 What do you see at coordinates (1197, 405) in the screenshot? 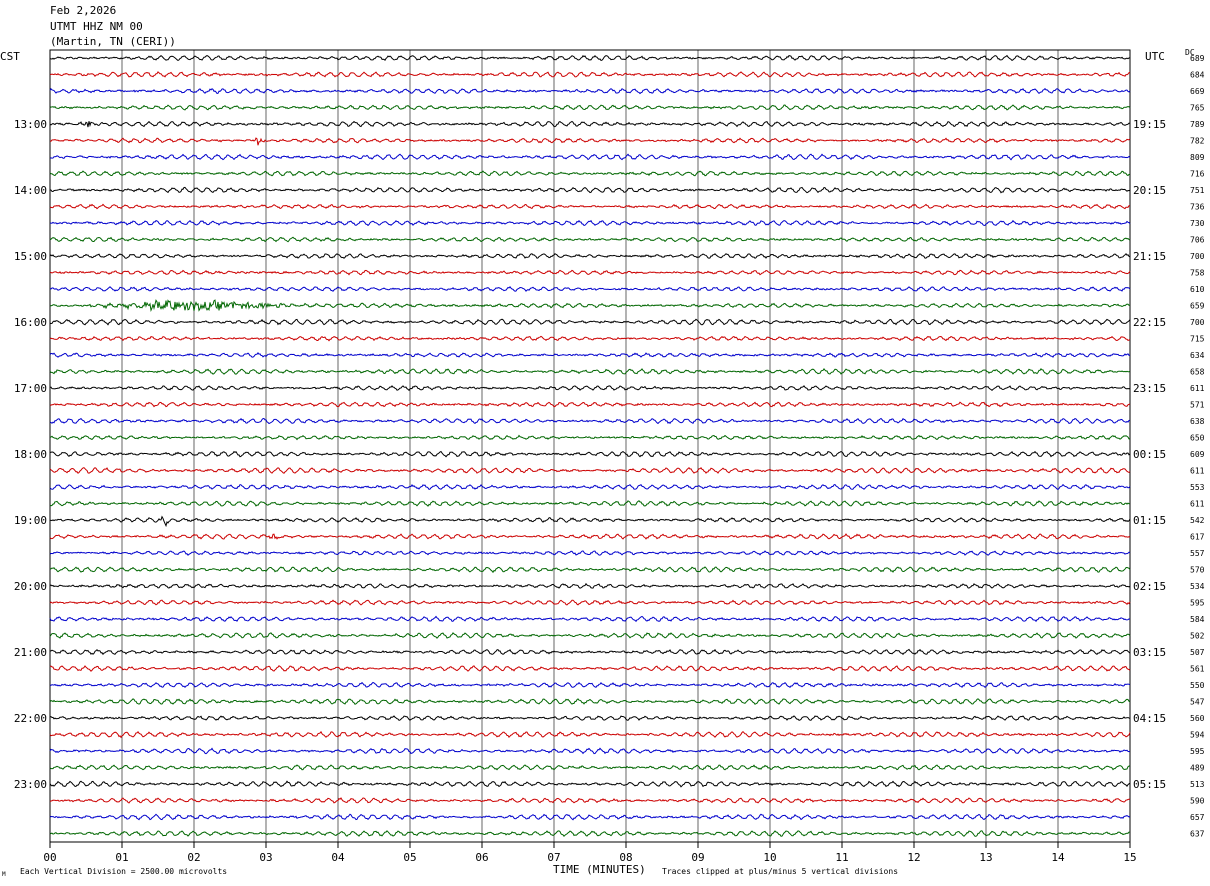
I see `dc-offset-label: 571` at bounding box center [1197, 405].